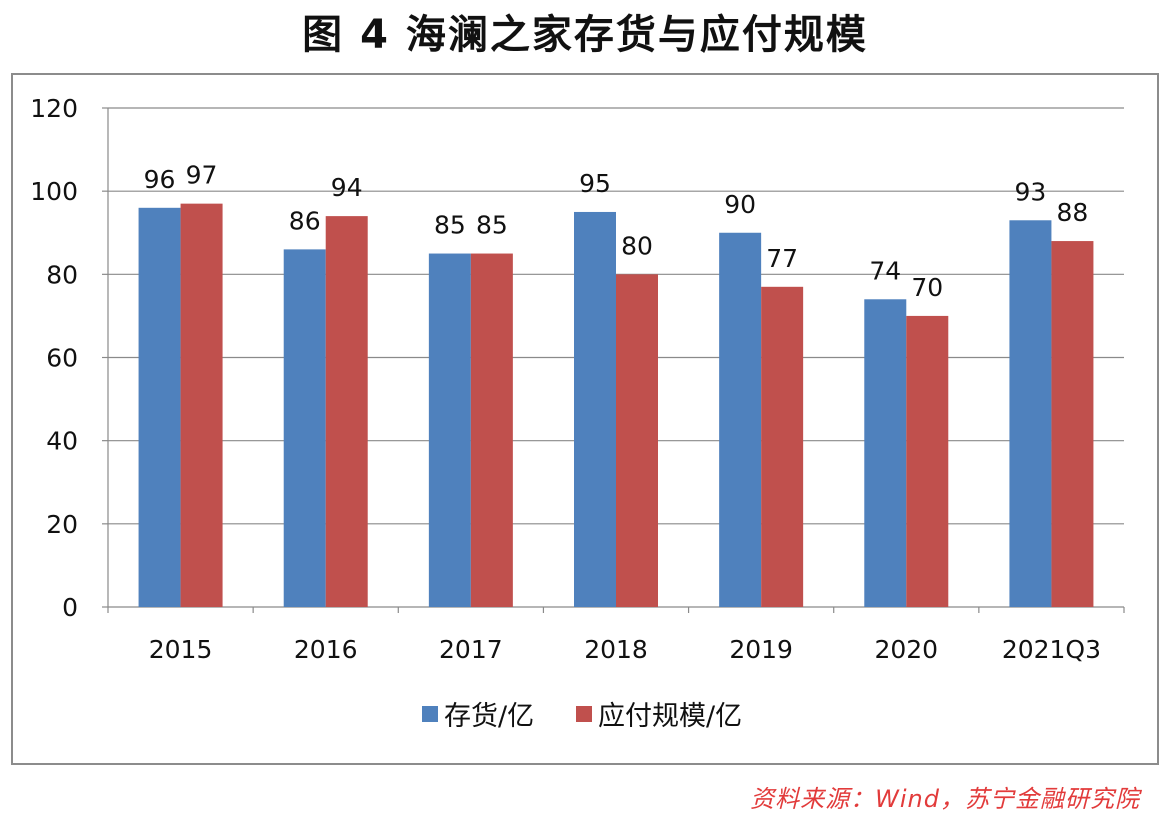  Describe the element at coordinates (70, 607) in the screenshot. I see `y-tick-label: 0` at that location.